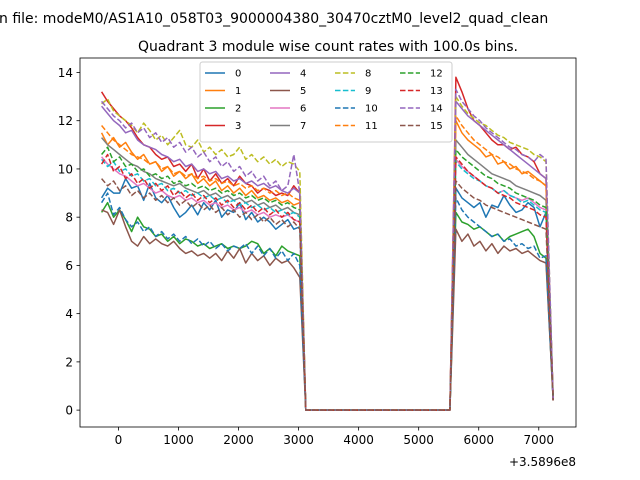 The width and height of the screenshot is (640, 480). I want to click on legend-label-7: 7, so click(303, 126).